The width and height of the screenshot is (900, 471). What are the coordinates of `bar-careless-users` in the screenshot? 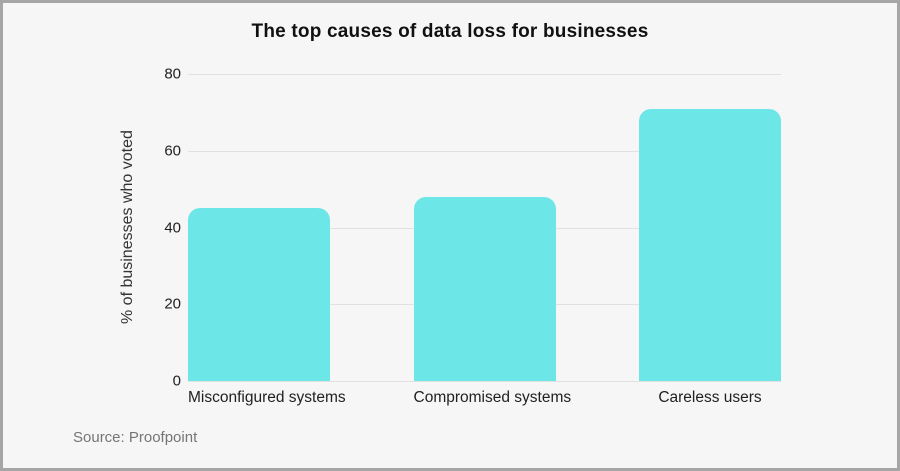 It's located at (710, 244).